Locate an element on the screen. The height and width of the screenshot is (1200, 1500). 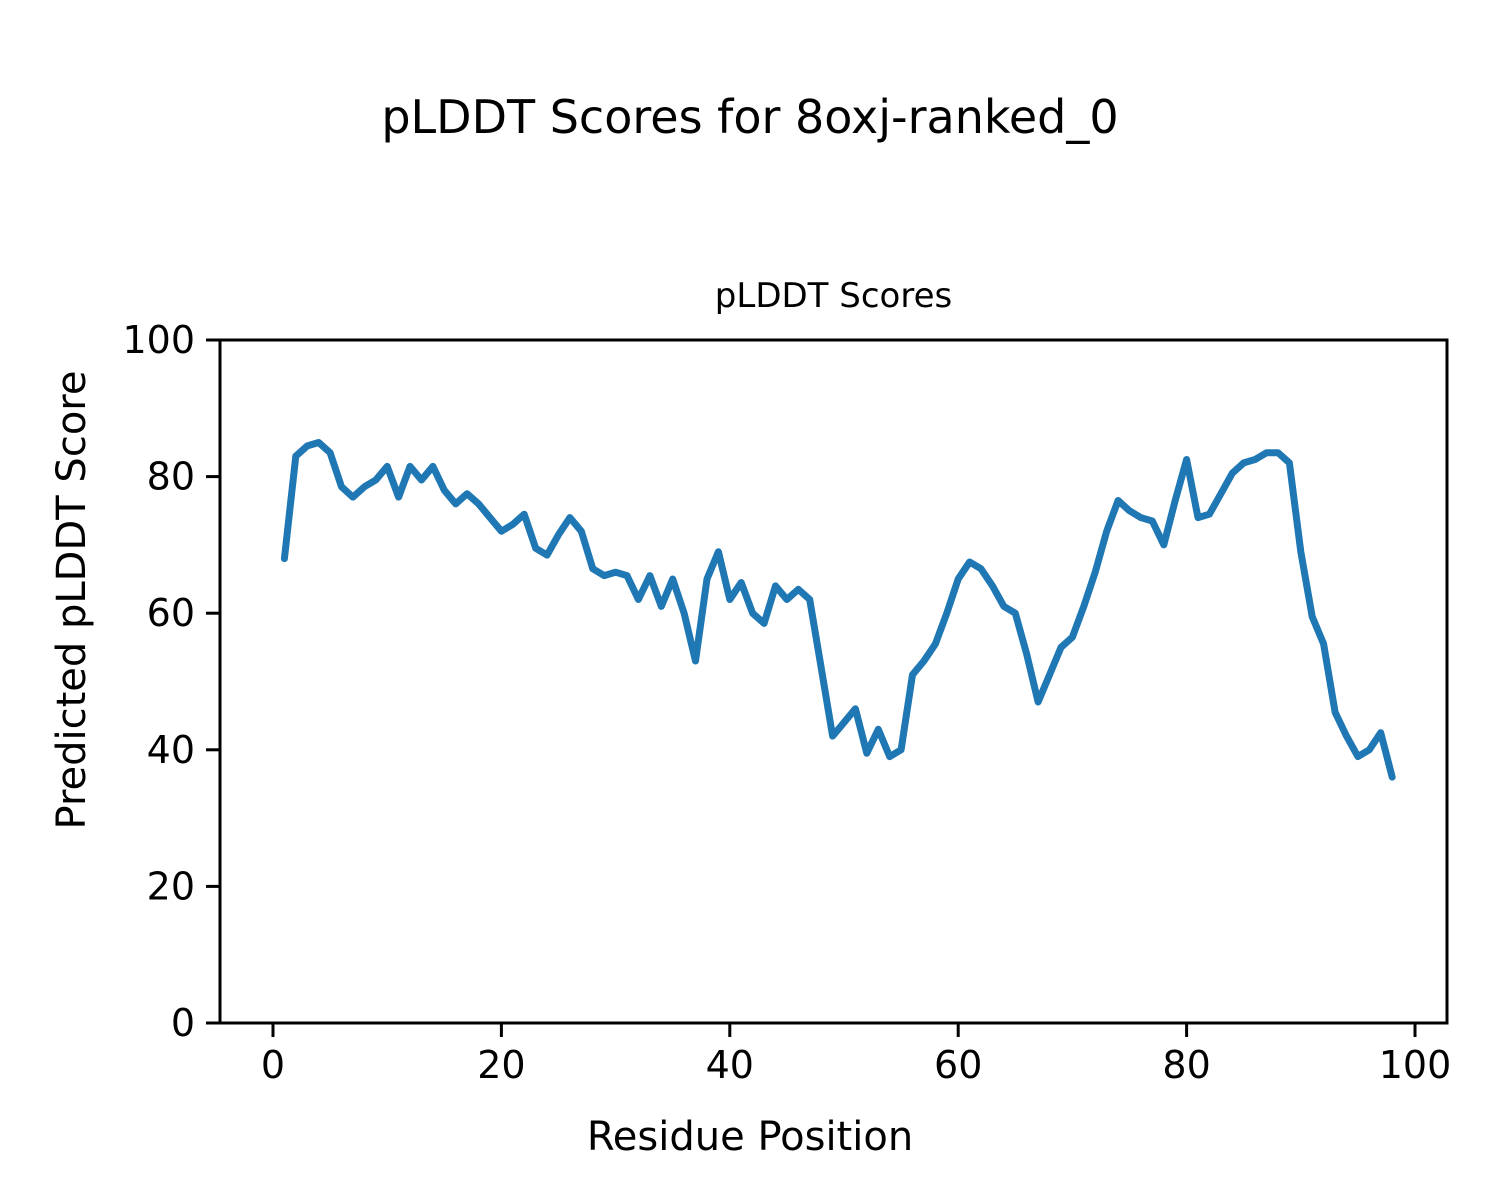
x-tick-label: 0 is located at coordinates (273, 1065).